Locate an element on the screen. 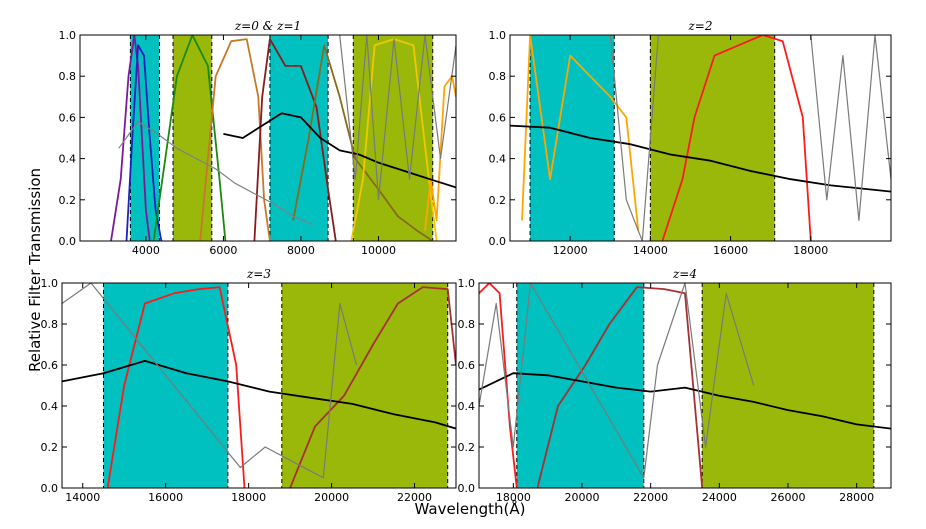 This screenshot has width=926, height=529. y-axis-label: Relative Filter Transmission is located at coordinates (35, 270).